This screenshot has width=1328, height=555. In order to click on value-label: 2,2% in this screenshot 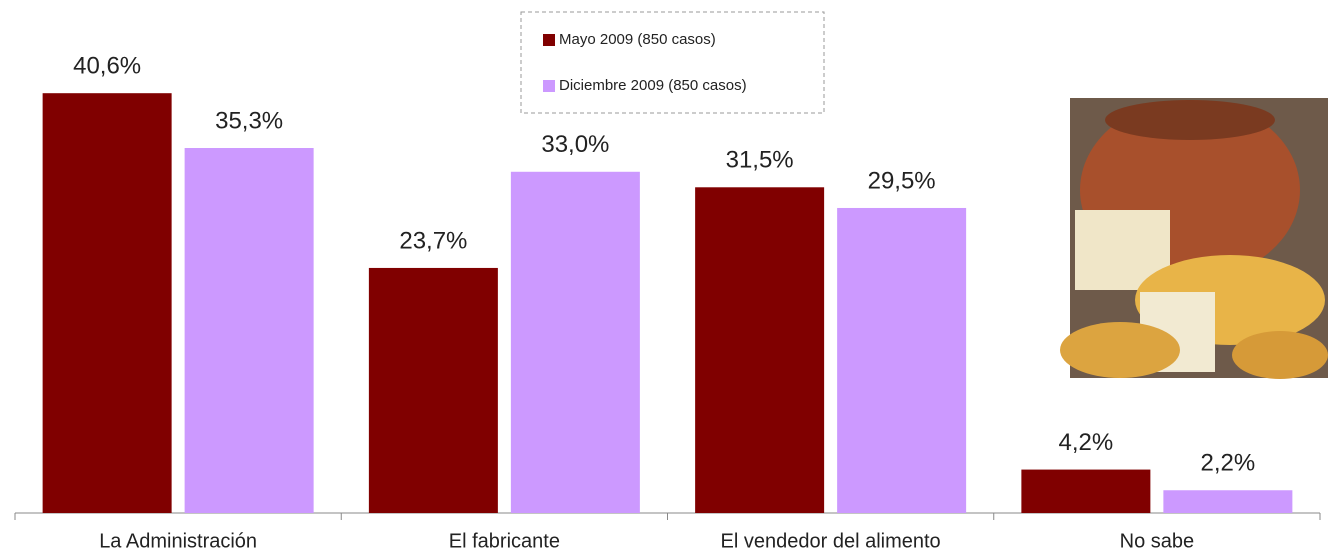, I will do `click(1228, 463)`.